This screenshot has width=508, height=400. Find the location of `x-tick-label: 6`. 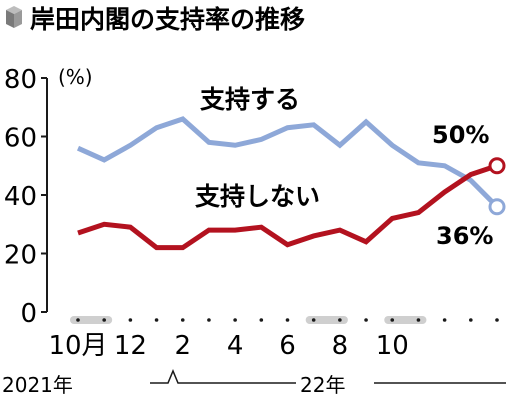

x-tick-label: 6 is located at coordinates (287, 346).